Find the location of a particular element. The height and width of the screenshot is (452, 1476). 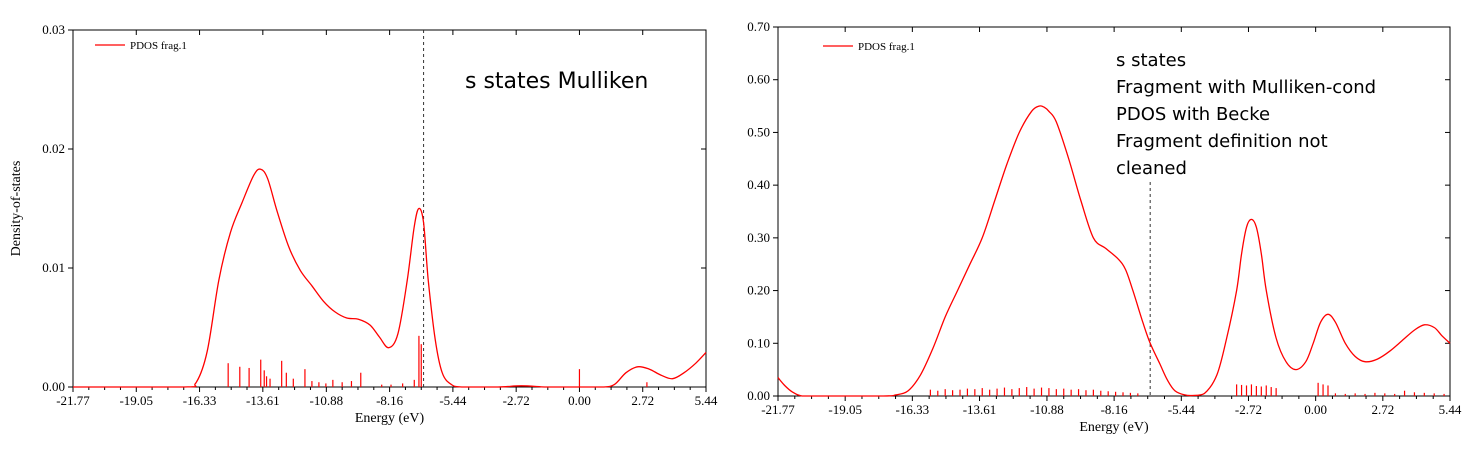

y-tick-label: 0.10 is located at coordinates (758, 342).